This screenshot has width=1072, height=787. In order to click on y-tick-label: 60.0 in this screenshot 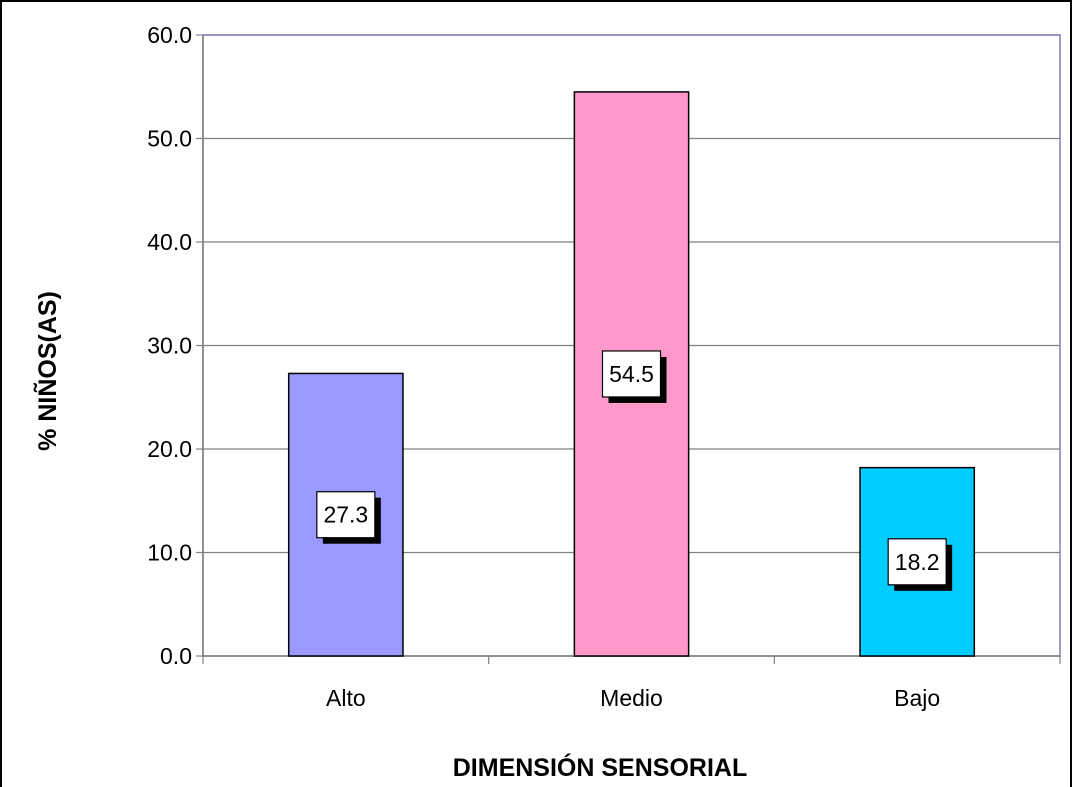, I will do `click(169, 35)`.